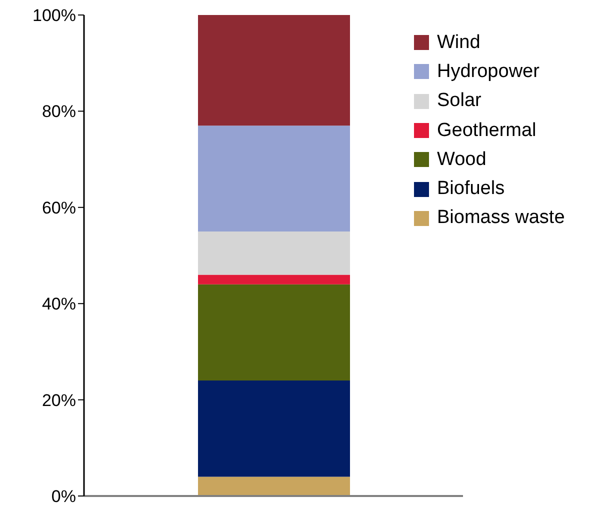 This screenshot has height=506, width=608. Describe the element at coordinates (59, 400) in the screenshot. I see `y-tick-label: 20%` at that location.